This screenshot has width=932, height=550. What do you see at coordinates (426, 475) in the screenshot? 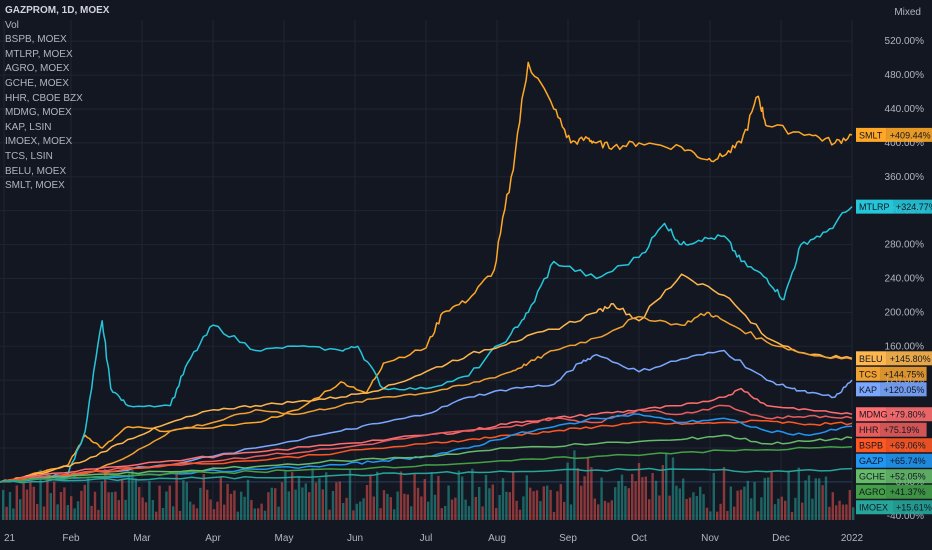
I see `series-line-imoex` at bounding box center [426, 475].